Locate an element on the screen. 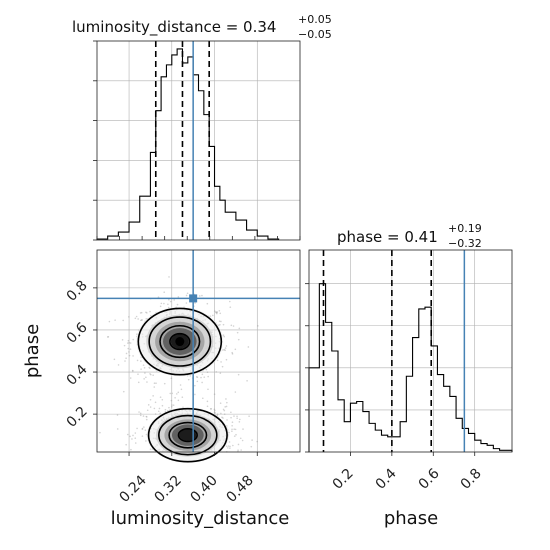 This screenshot has width=550, height=550. phase-xtick-label-0: 0.2 is located at coordinates (343, 479).